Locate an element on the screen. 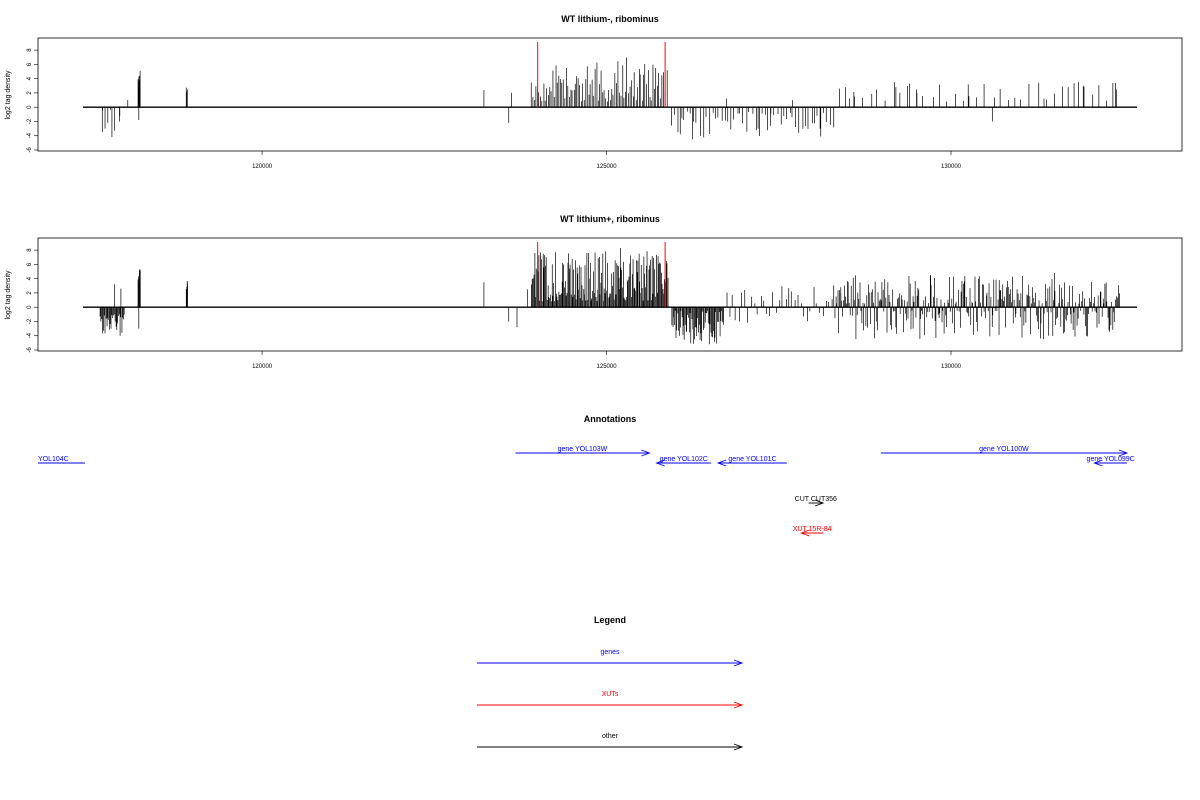  feature-label: XUT 15R-84 is located at coordinates (812, 529).